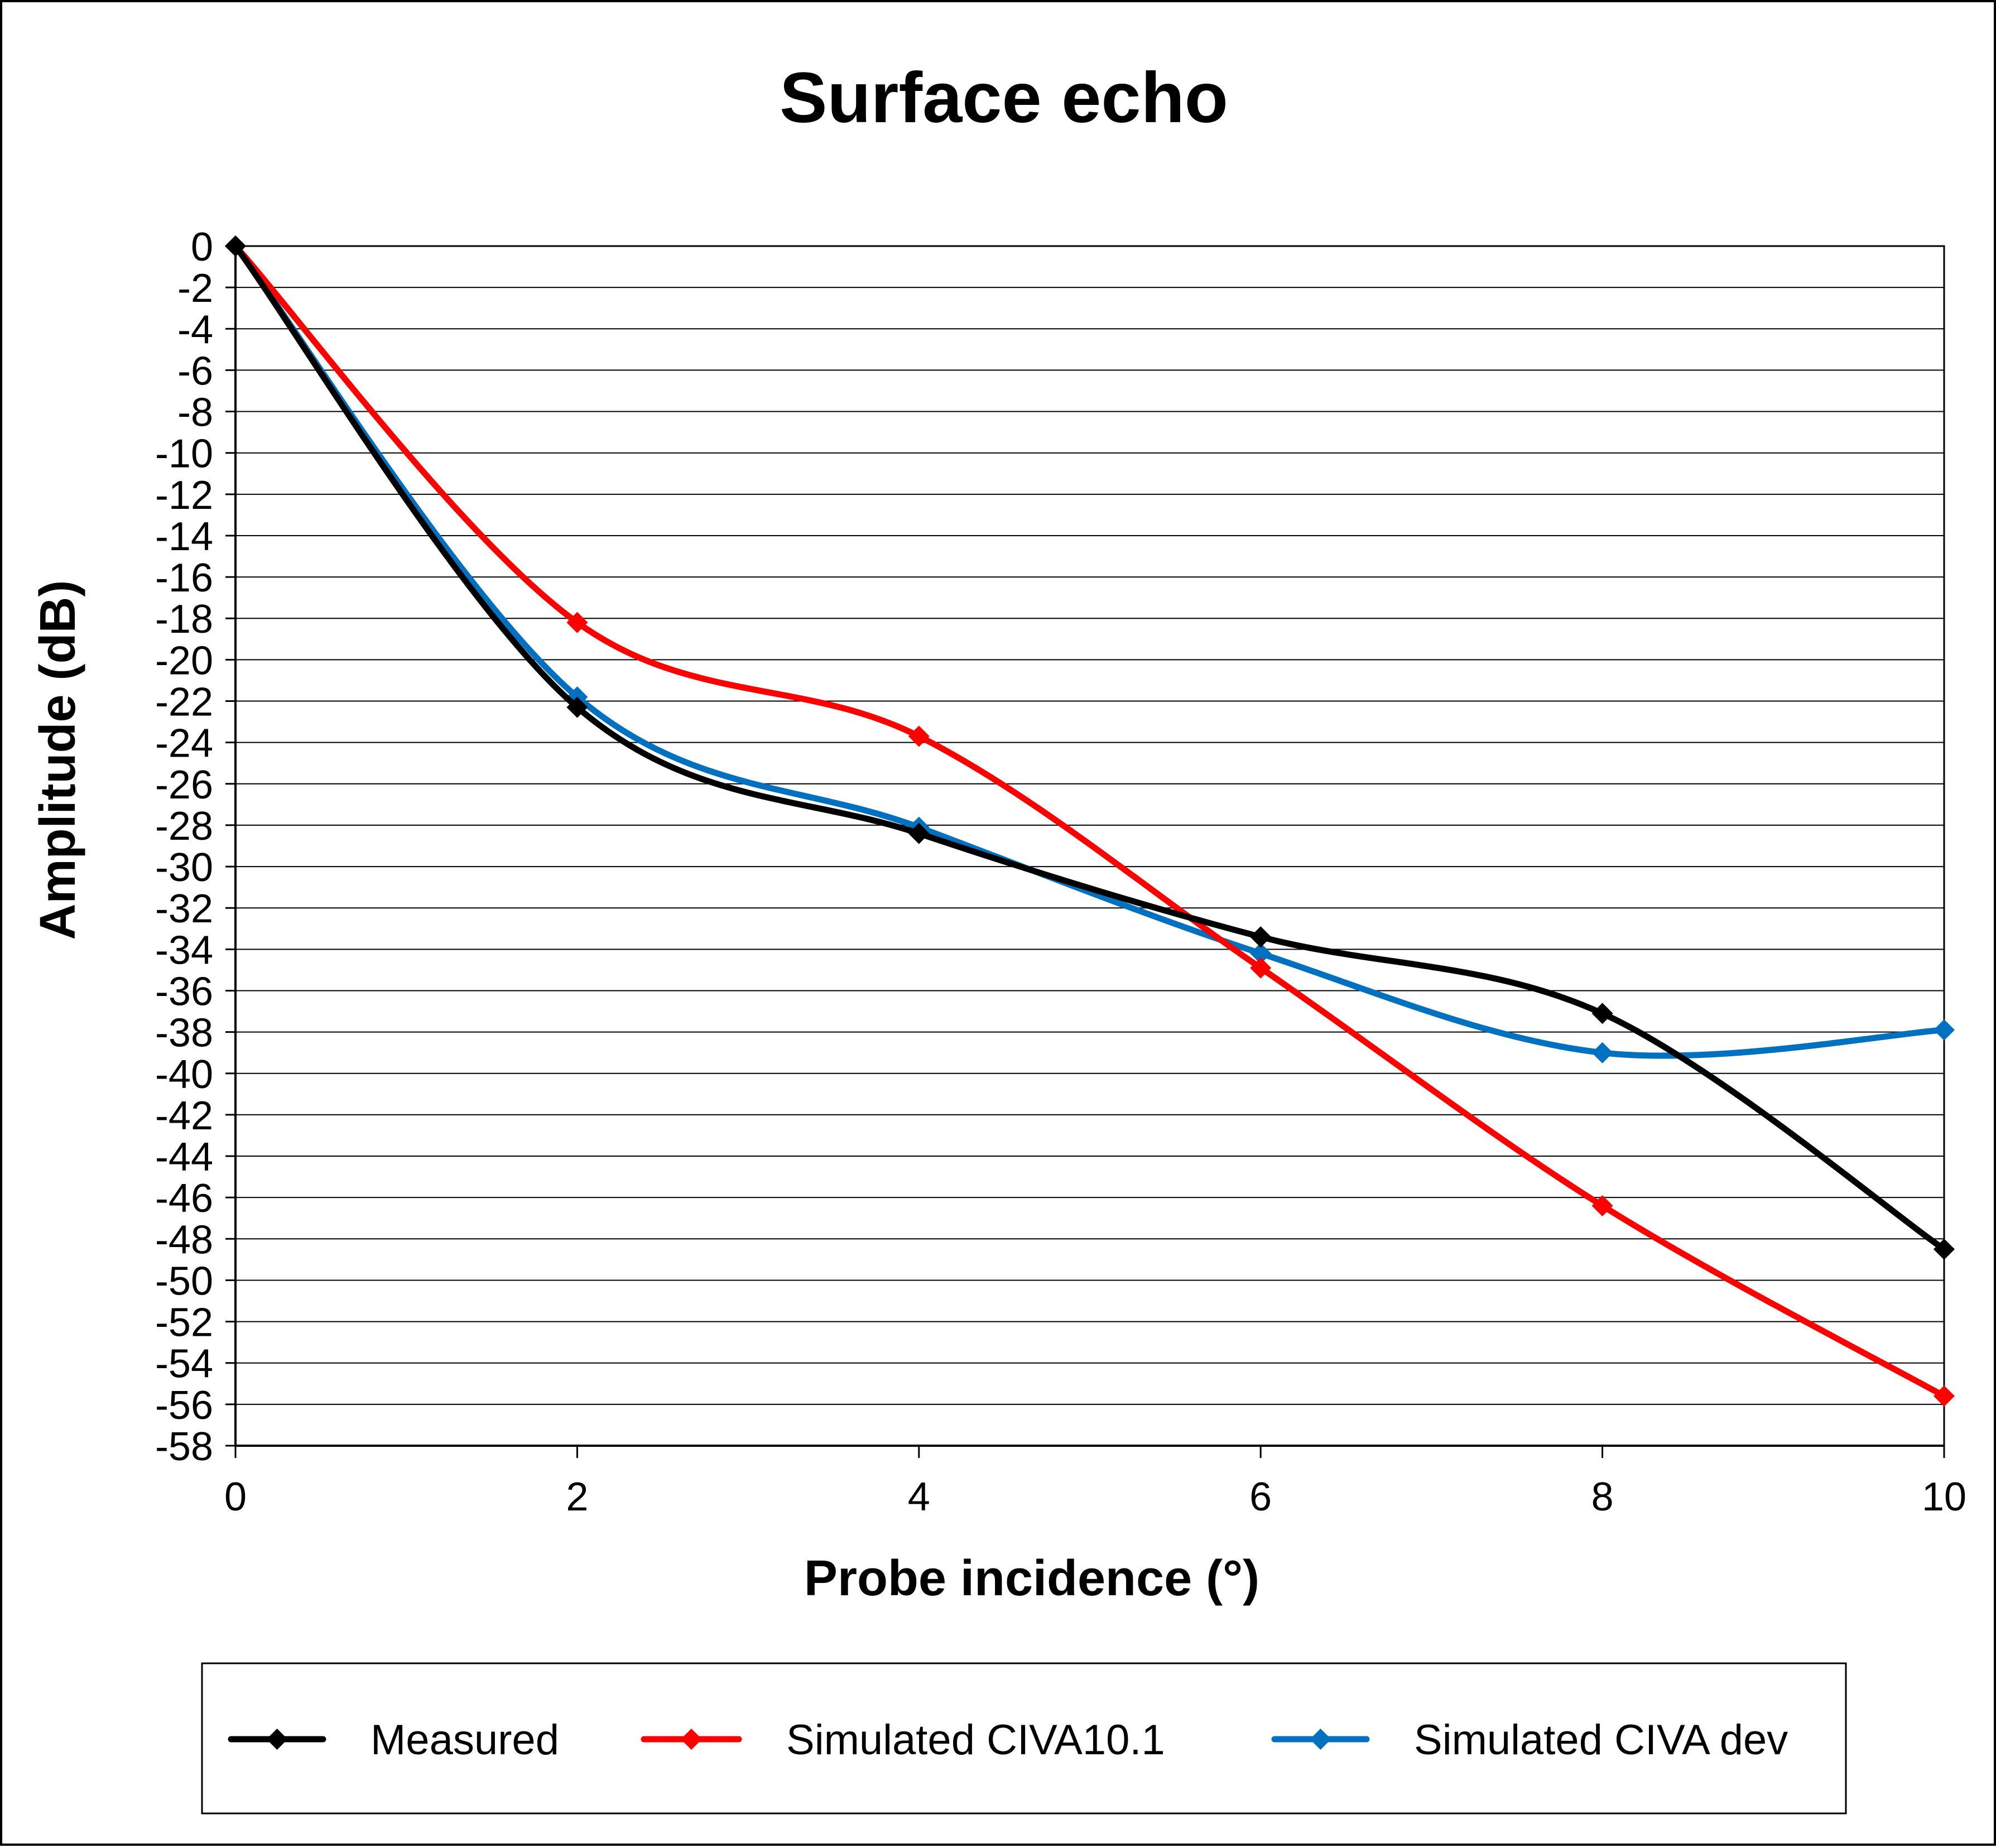 The width and height of the screenshot is (1996, 1848). I want to click on legend-item: Simulated CIVA10.1, so click(903, 1740).